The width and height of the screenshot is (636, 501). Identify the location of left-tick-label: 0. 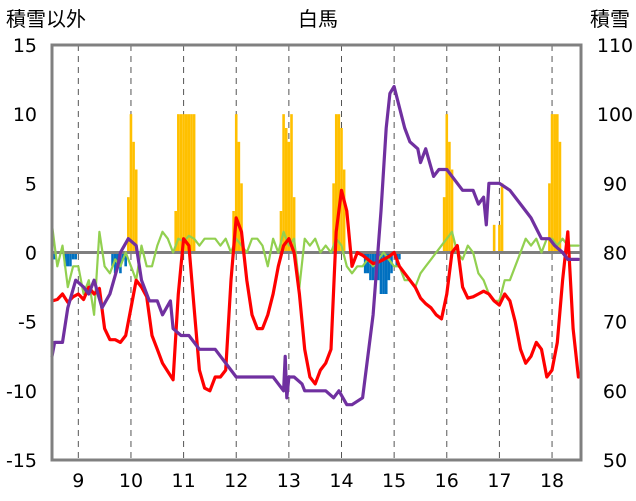
(31, 254).